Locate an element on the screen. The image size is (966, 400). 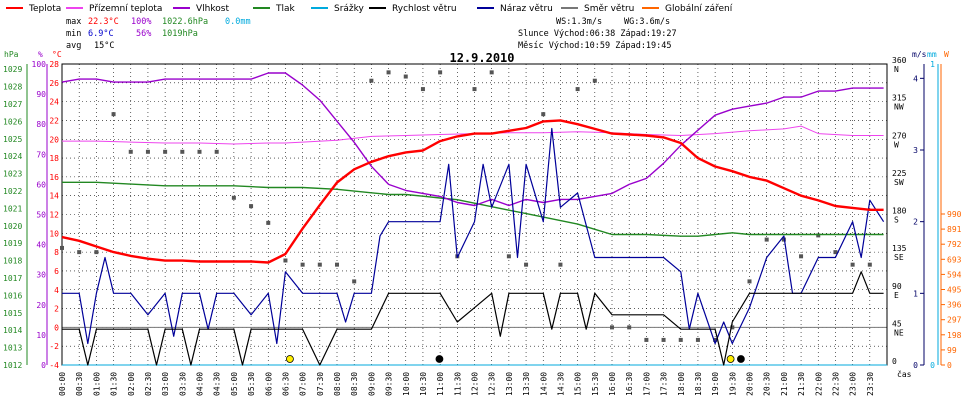
legend-label-5: Rychlost větru is located at coordinates (424, 9).